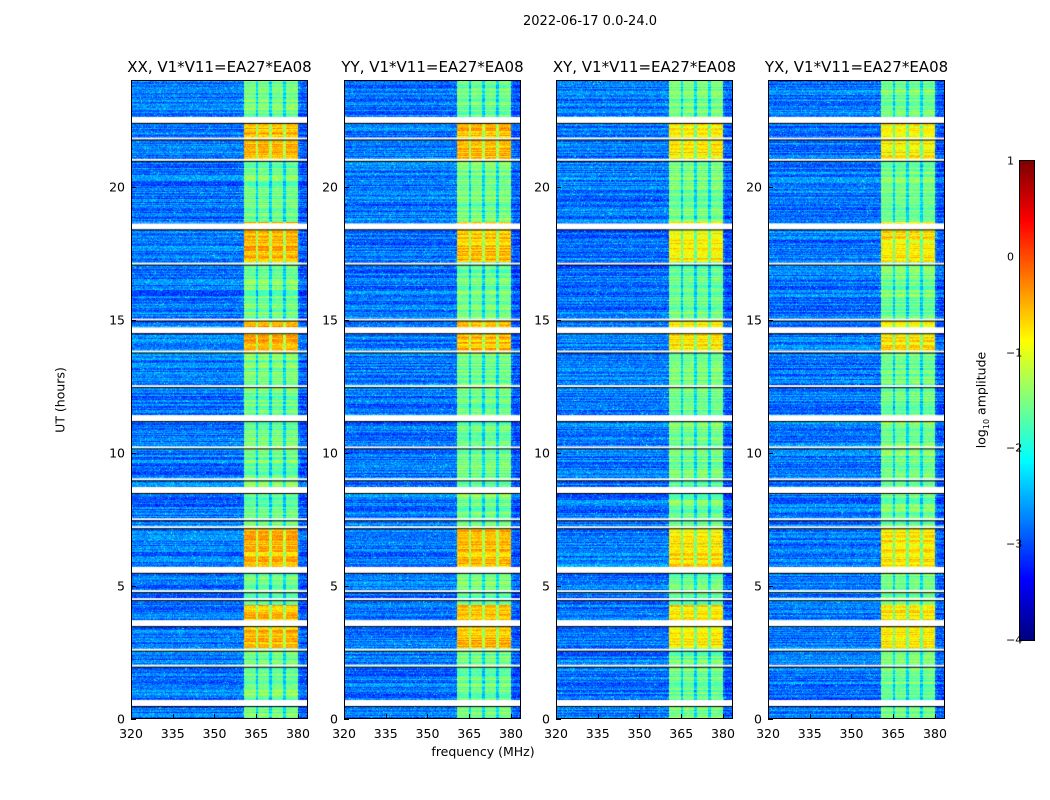 The height and width of the screenshot is (800, 1050). Describe the element at coordinates (1010, 257) in the screenshot. I see `colorbar-tick-label: 0` at that location.